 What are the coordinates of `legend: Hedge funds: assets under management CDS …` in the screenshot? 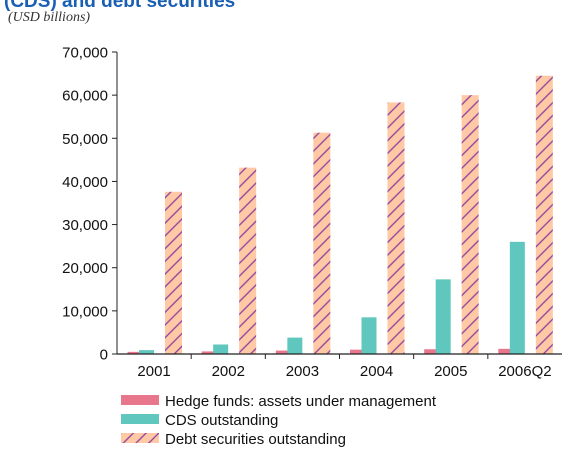 It's located at (279, 420).